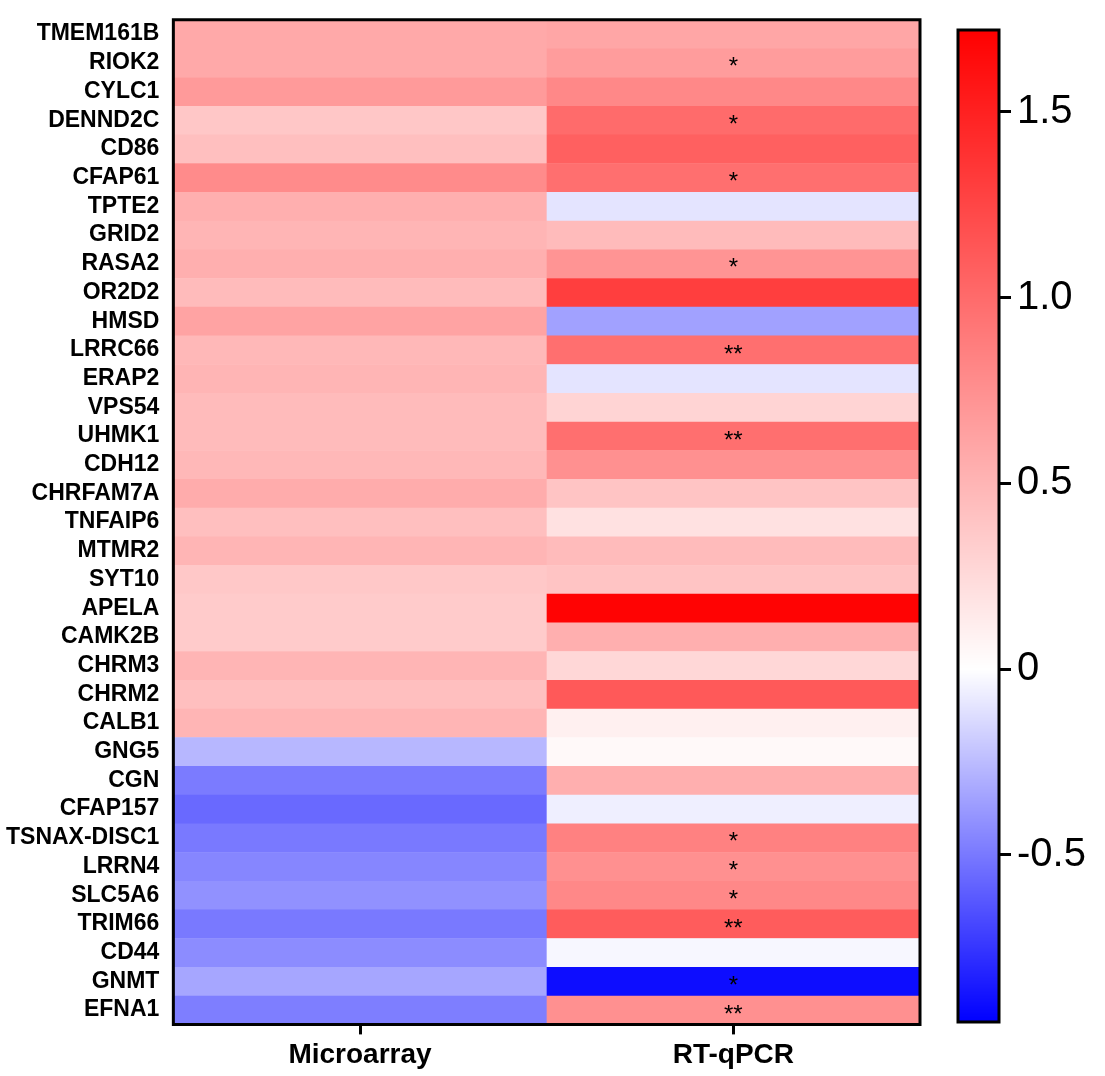  Describe the element at coordinates (733, 1053) in the screenshot. I see `x-tick-label: RT-qPCR` at that location.